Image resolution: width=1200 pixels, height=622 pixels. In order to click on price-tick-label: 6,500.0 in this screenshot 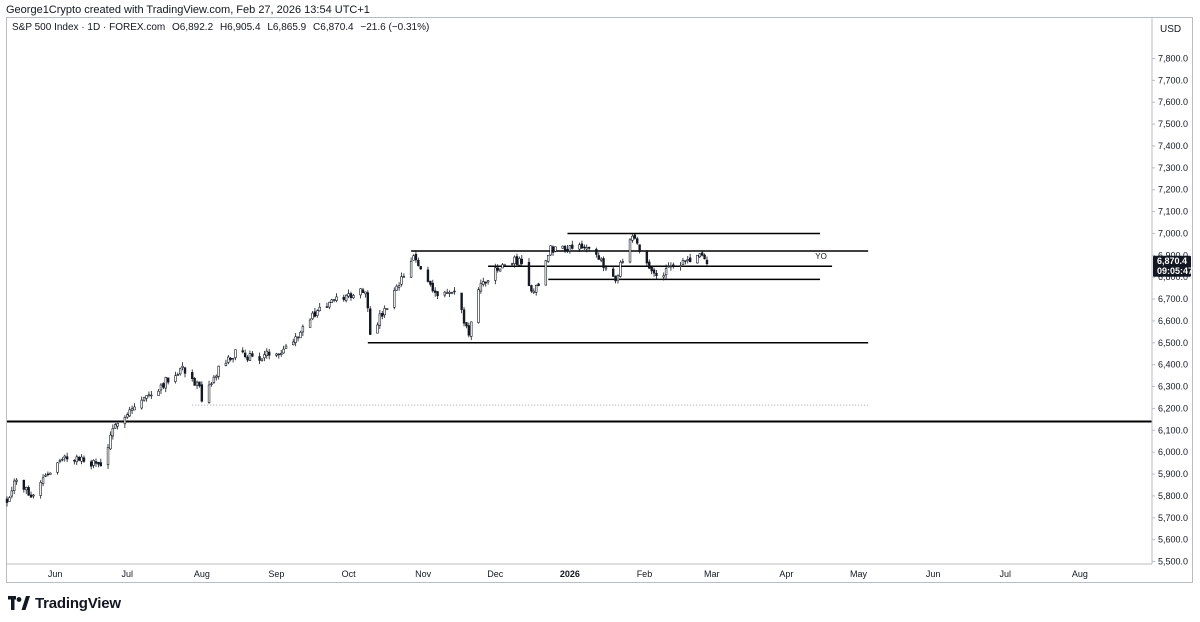, I will do `click(1173, 343)`.